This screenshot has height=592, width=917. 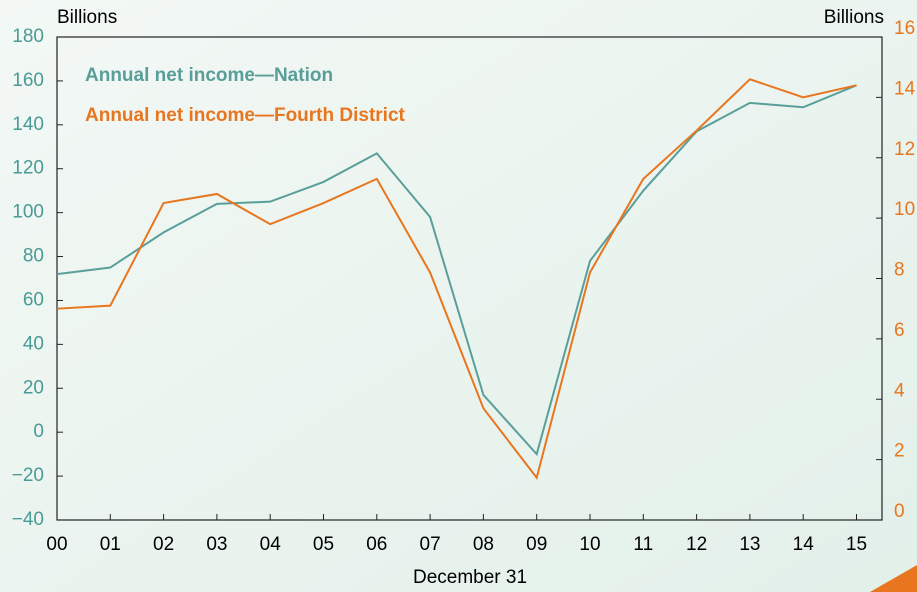 I want to click on corner-accent, so click(x=893, y=578).